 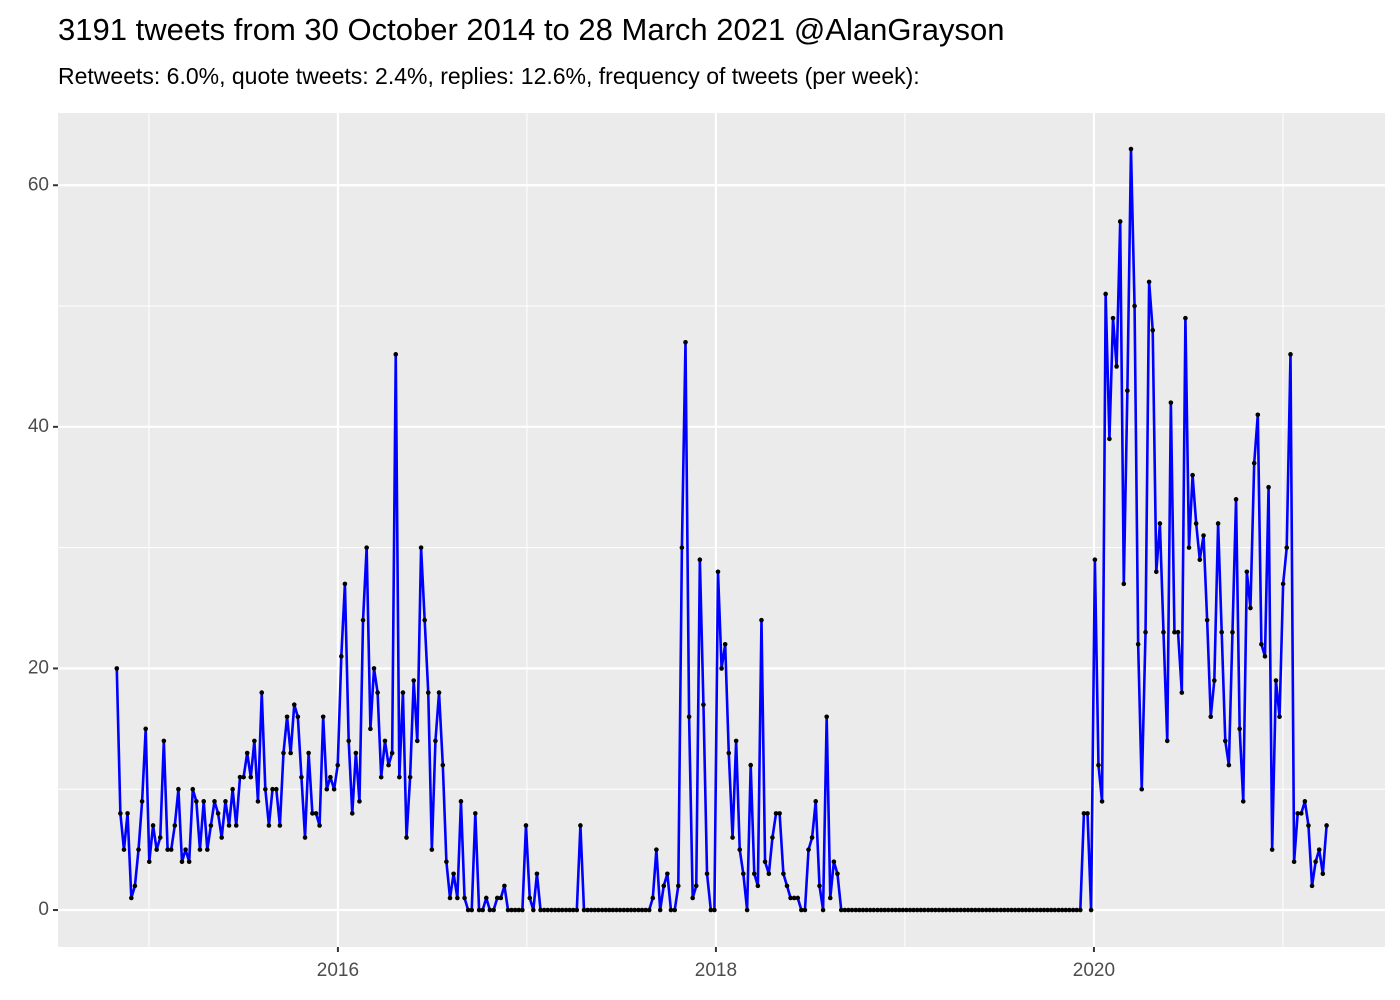 What do you see at coordinates (38, 184) in the screenshot?
I see `y-tick-label: 60` at bounding box center [38, 184].